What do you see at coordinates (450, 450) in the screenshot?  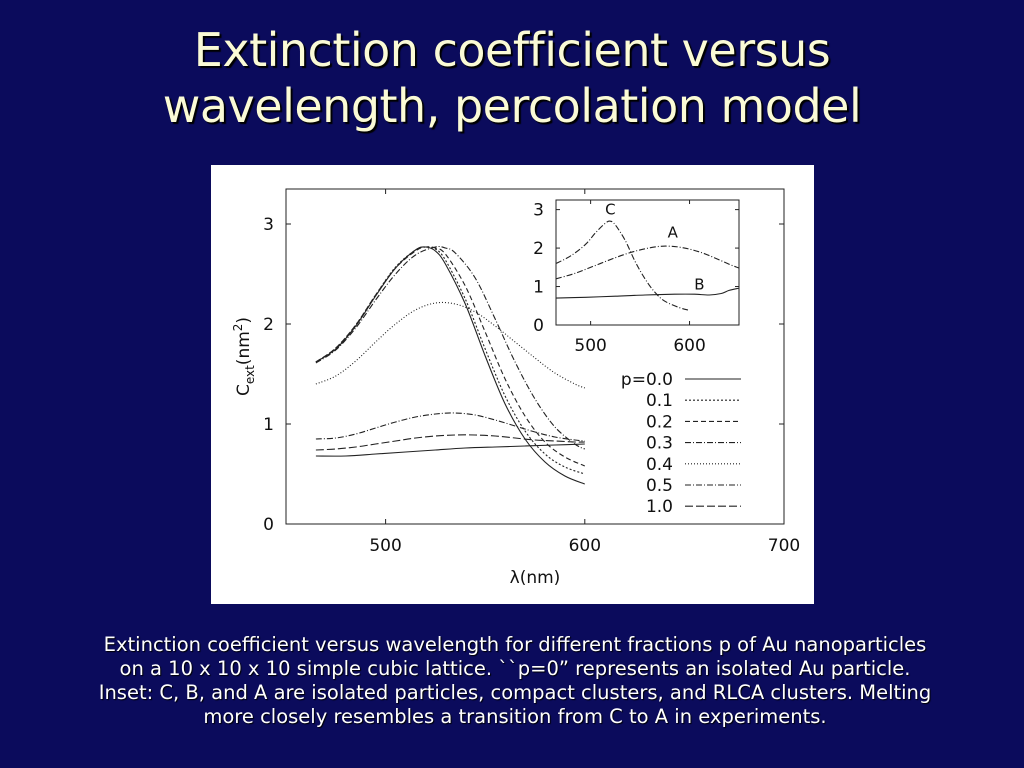 I see `series-line-baseline` at bounding box center [450, 450].